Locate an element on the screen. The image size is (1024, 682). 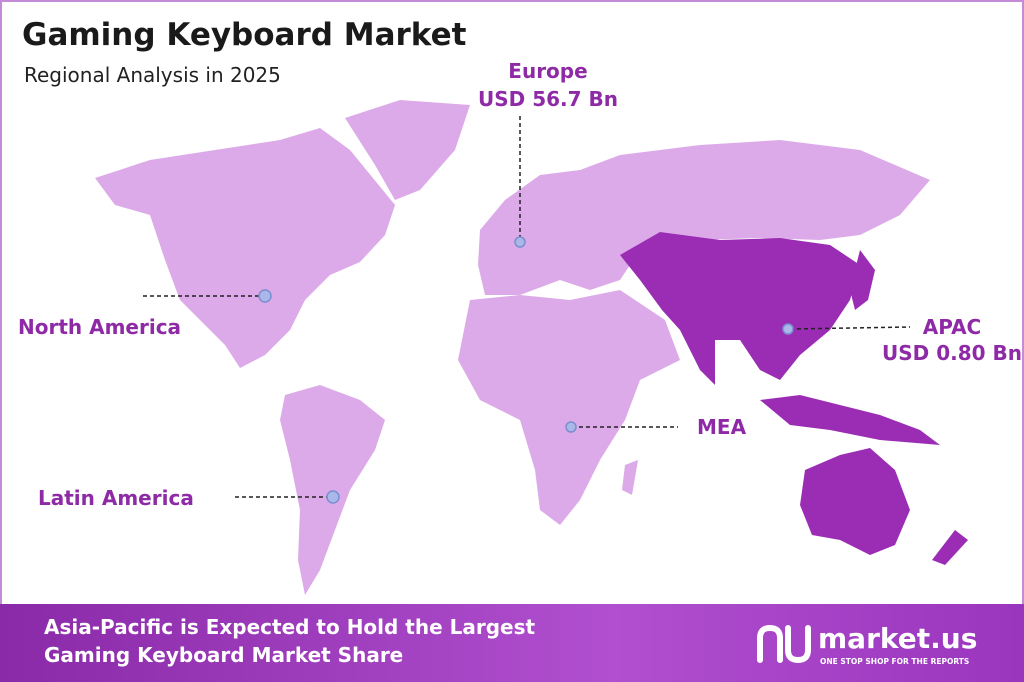
region-name: Europe is located at coordinates (547, 71).